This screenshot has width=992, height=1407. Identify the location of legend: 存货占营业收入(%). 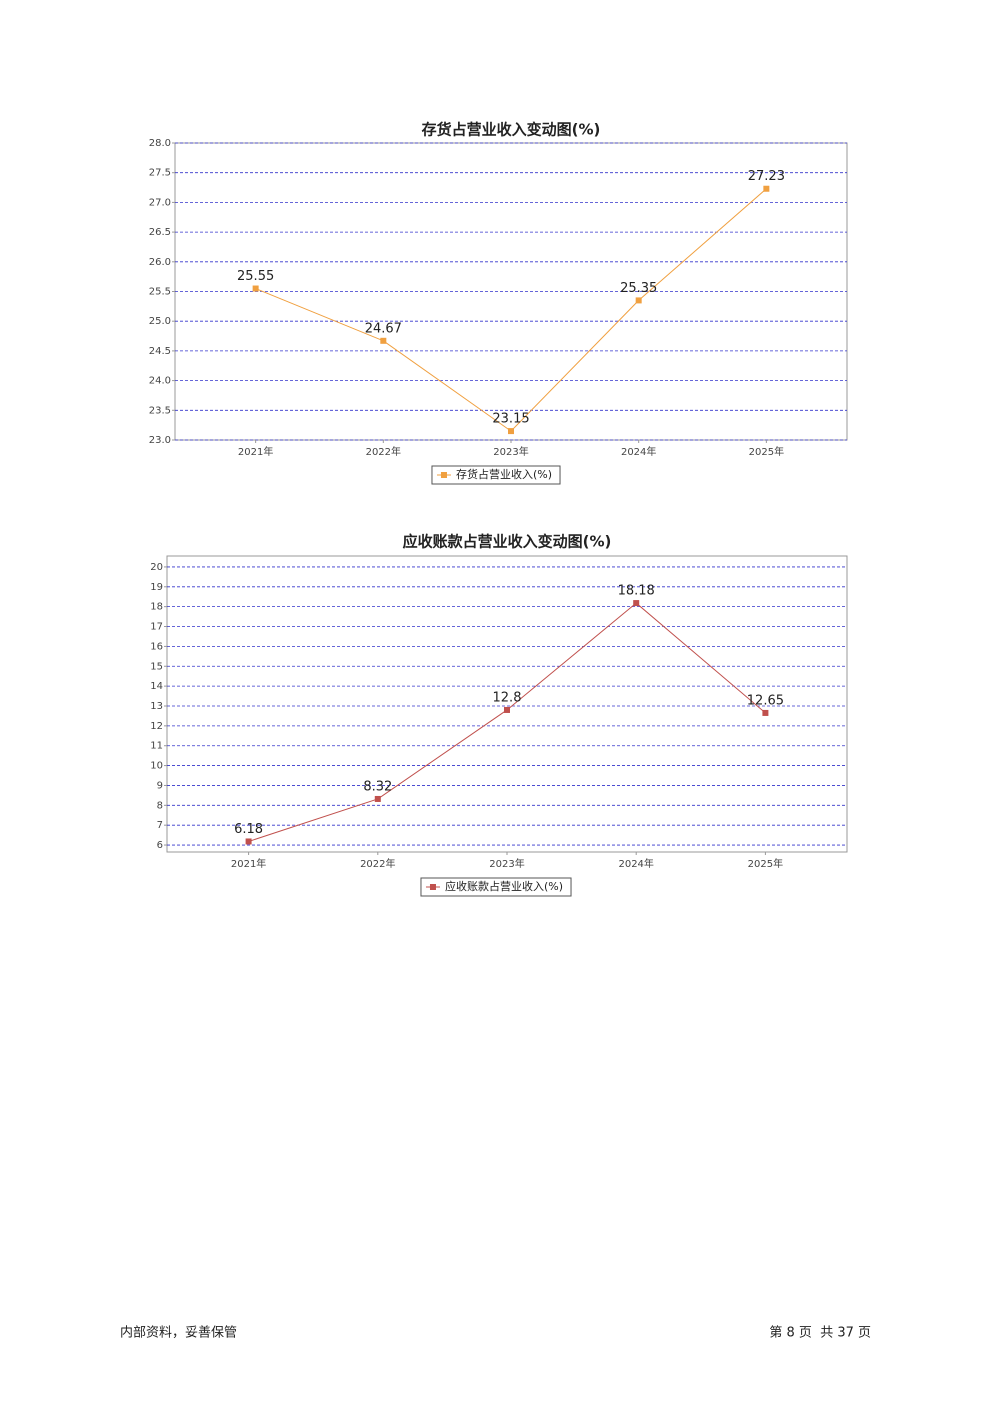
(496, 475).